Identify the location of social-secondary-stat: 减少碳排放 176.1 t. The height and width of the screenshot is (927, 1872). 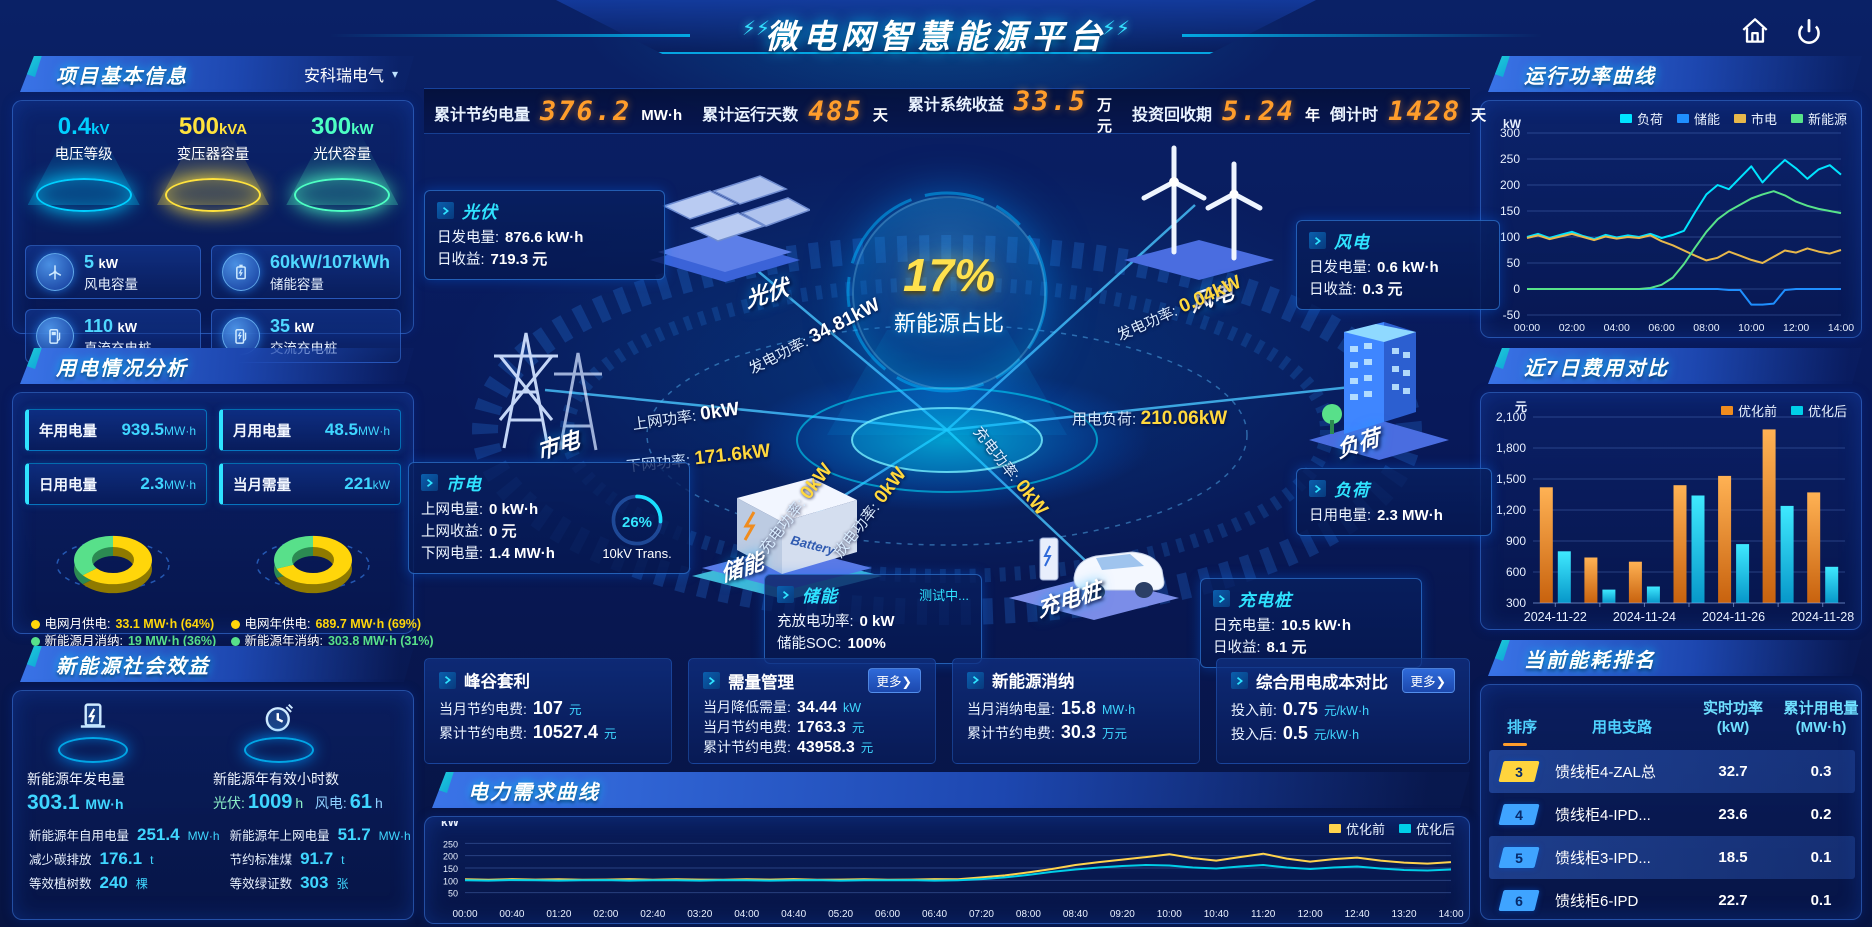
(91, 858).